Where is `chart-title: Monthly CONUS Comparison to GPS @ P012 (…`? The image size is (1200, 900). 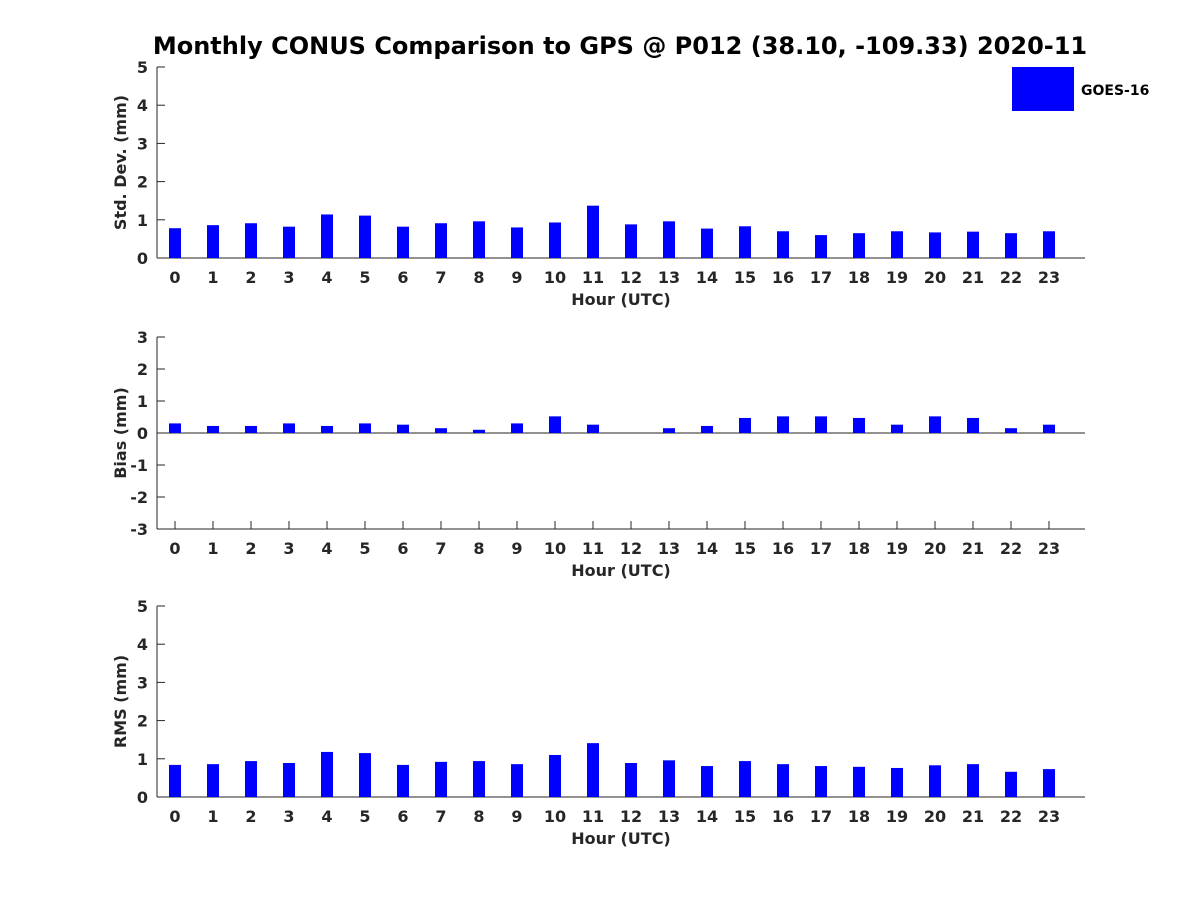
chart-title: Monthly CONUS Comparison to GPS @ P012 (… is located at coordinates (620, 46).